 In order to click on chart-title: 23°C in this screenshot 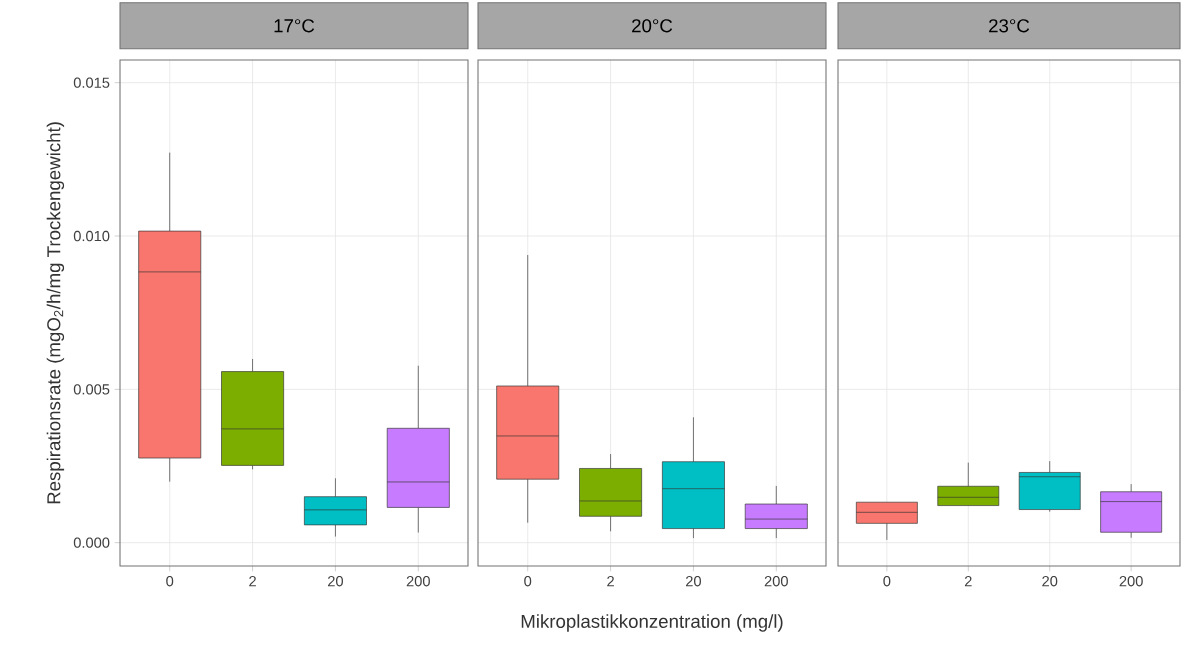, I will do `click(1009, 26)`.